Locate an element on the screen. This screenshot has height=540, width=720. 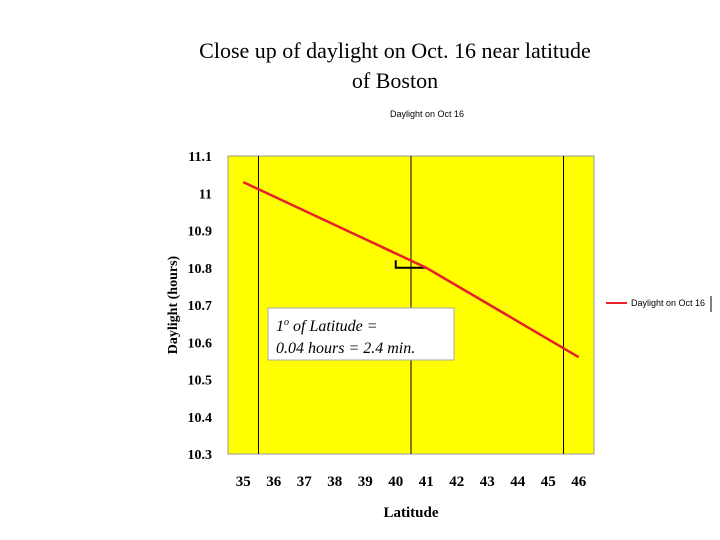
y-axis-label: Daylight (hours) is located at coordinates (173, 304).